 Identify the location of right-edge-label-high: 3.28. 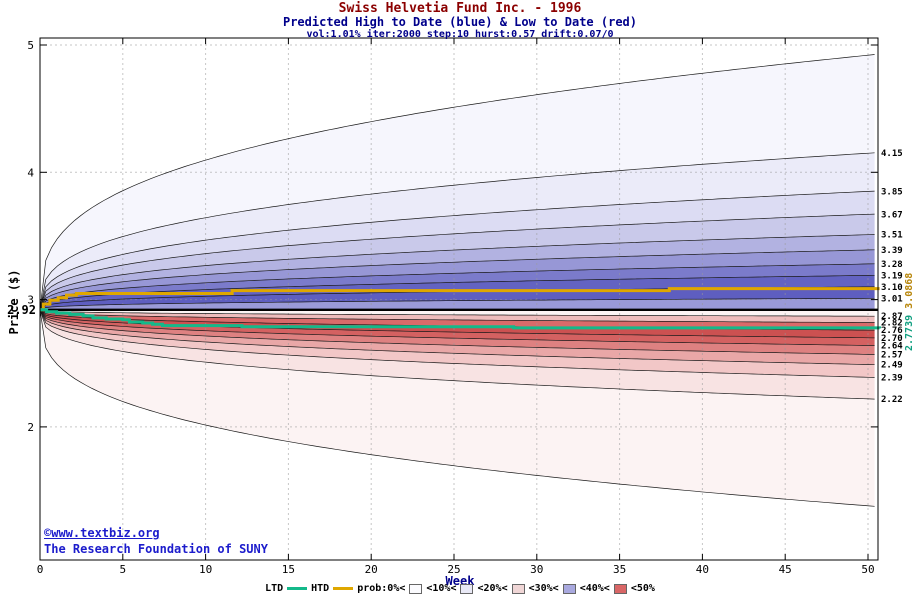
(892, 265).